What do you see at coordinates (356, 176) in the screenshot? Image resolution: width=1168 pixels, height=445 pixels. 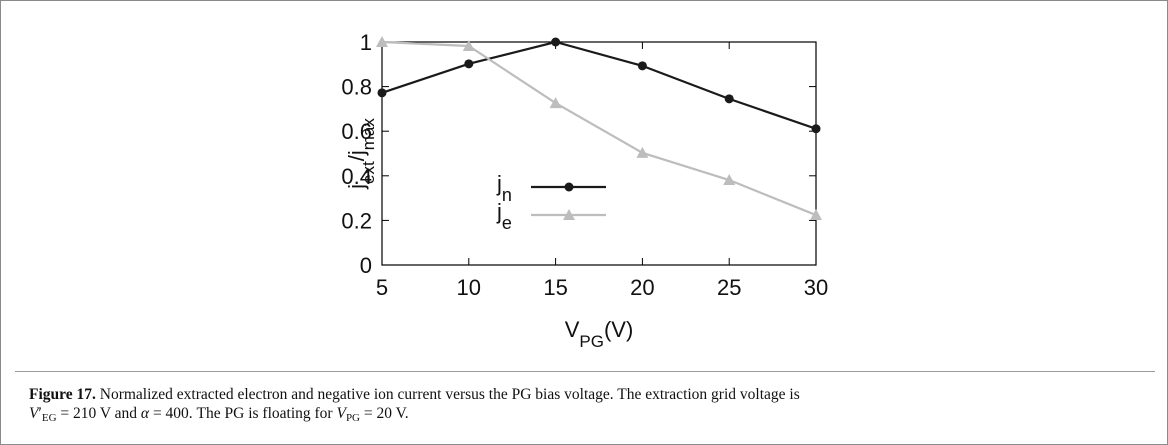 I see `y-tick-label: 0.4` at bounding box center [356, 176].